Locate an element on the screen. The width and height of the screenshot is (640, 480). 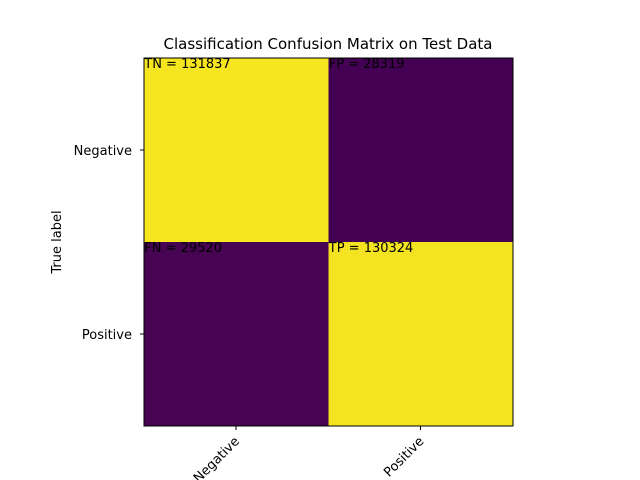
cell-true-negative is located at coordinates (236, 150).